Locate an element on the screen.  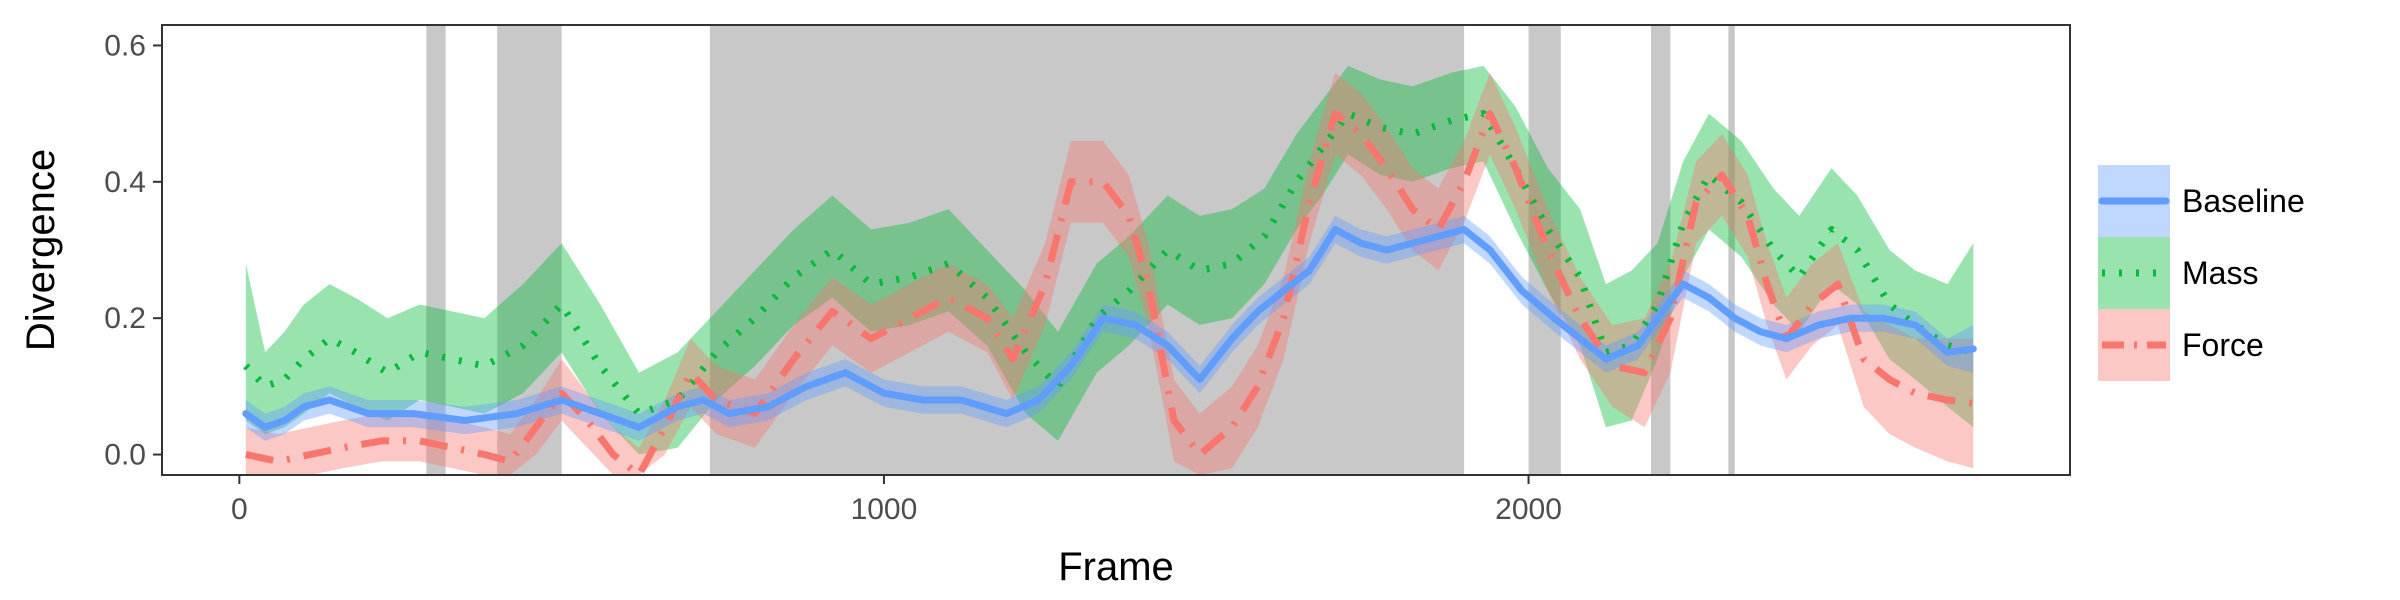
y-axis-title: Divergence is located at coordinates (41, 250).